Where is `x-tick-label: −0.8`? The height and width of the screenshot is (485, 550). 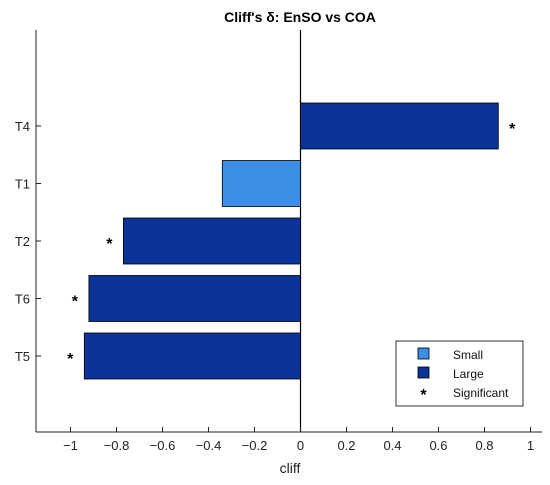
x-tick-label: −0.8 is located at coordinates (117, 445).